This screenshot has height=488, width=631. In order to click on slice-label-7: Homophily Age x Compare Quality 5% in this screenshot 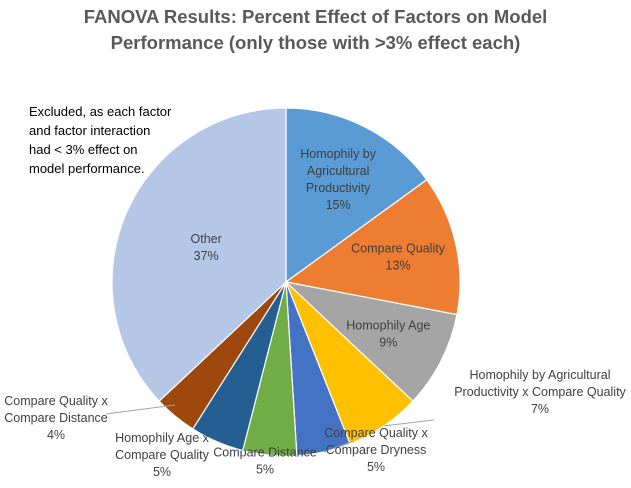, I will do `click(162, 455)`.